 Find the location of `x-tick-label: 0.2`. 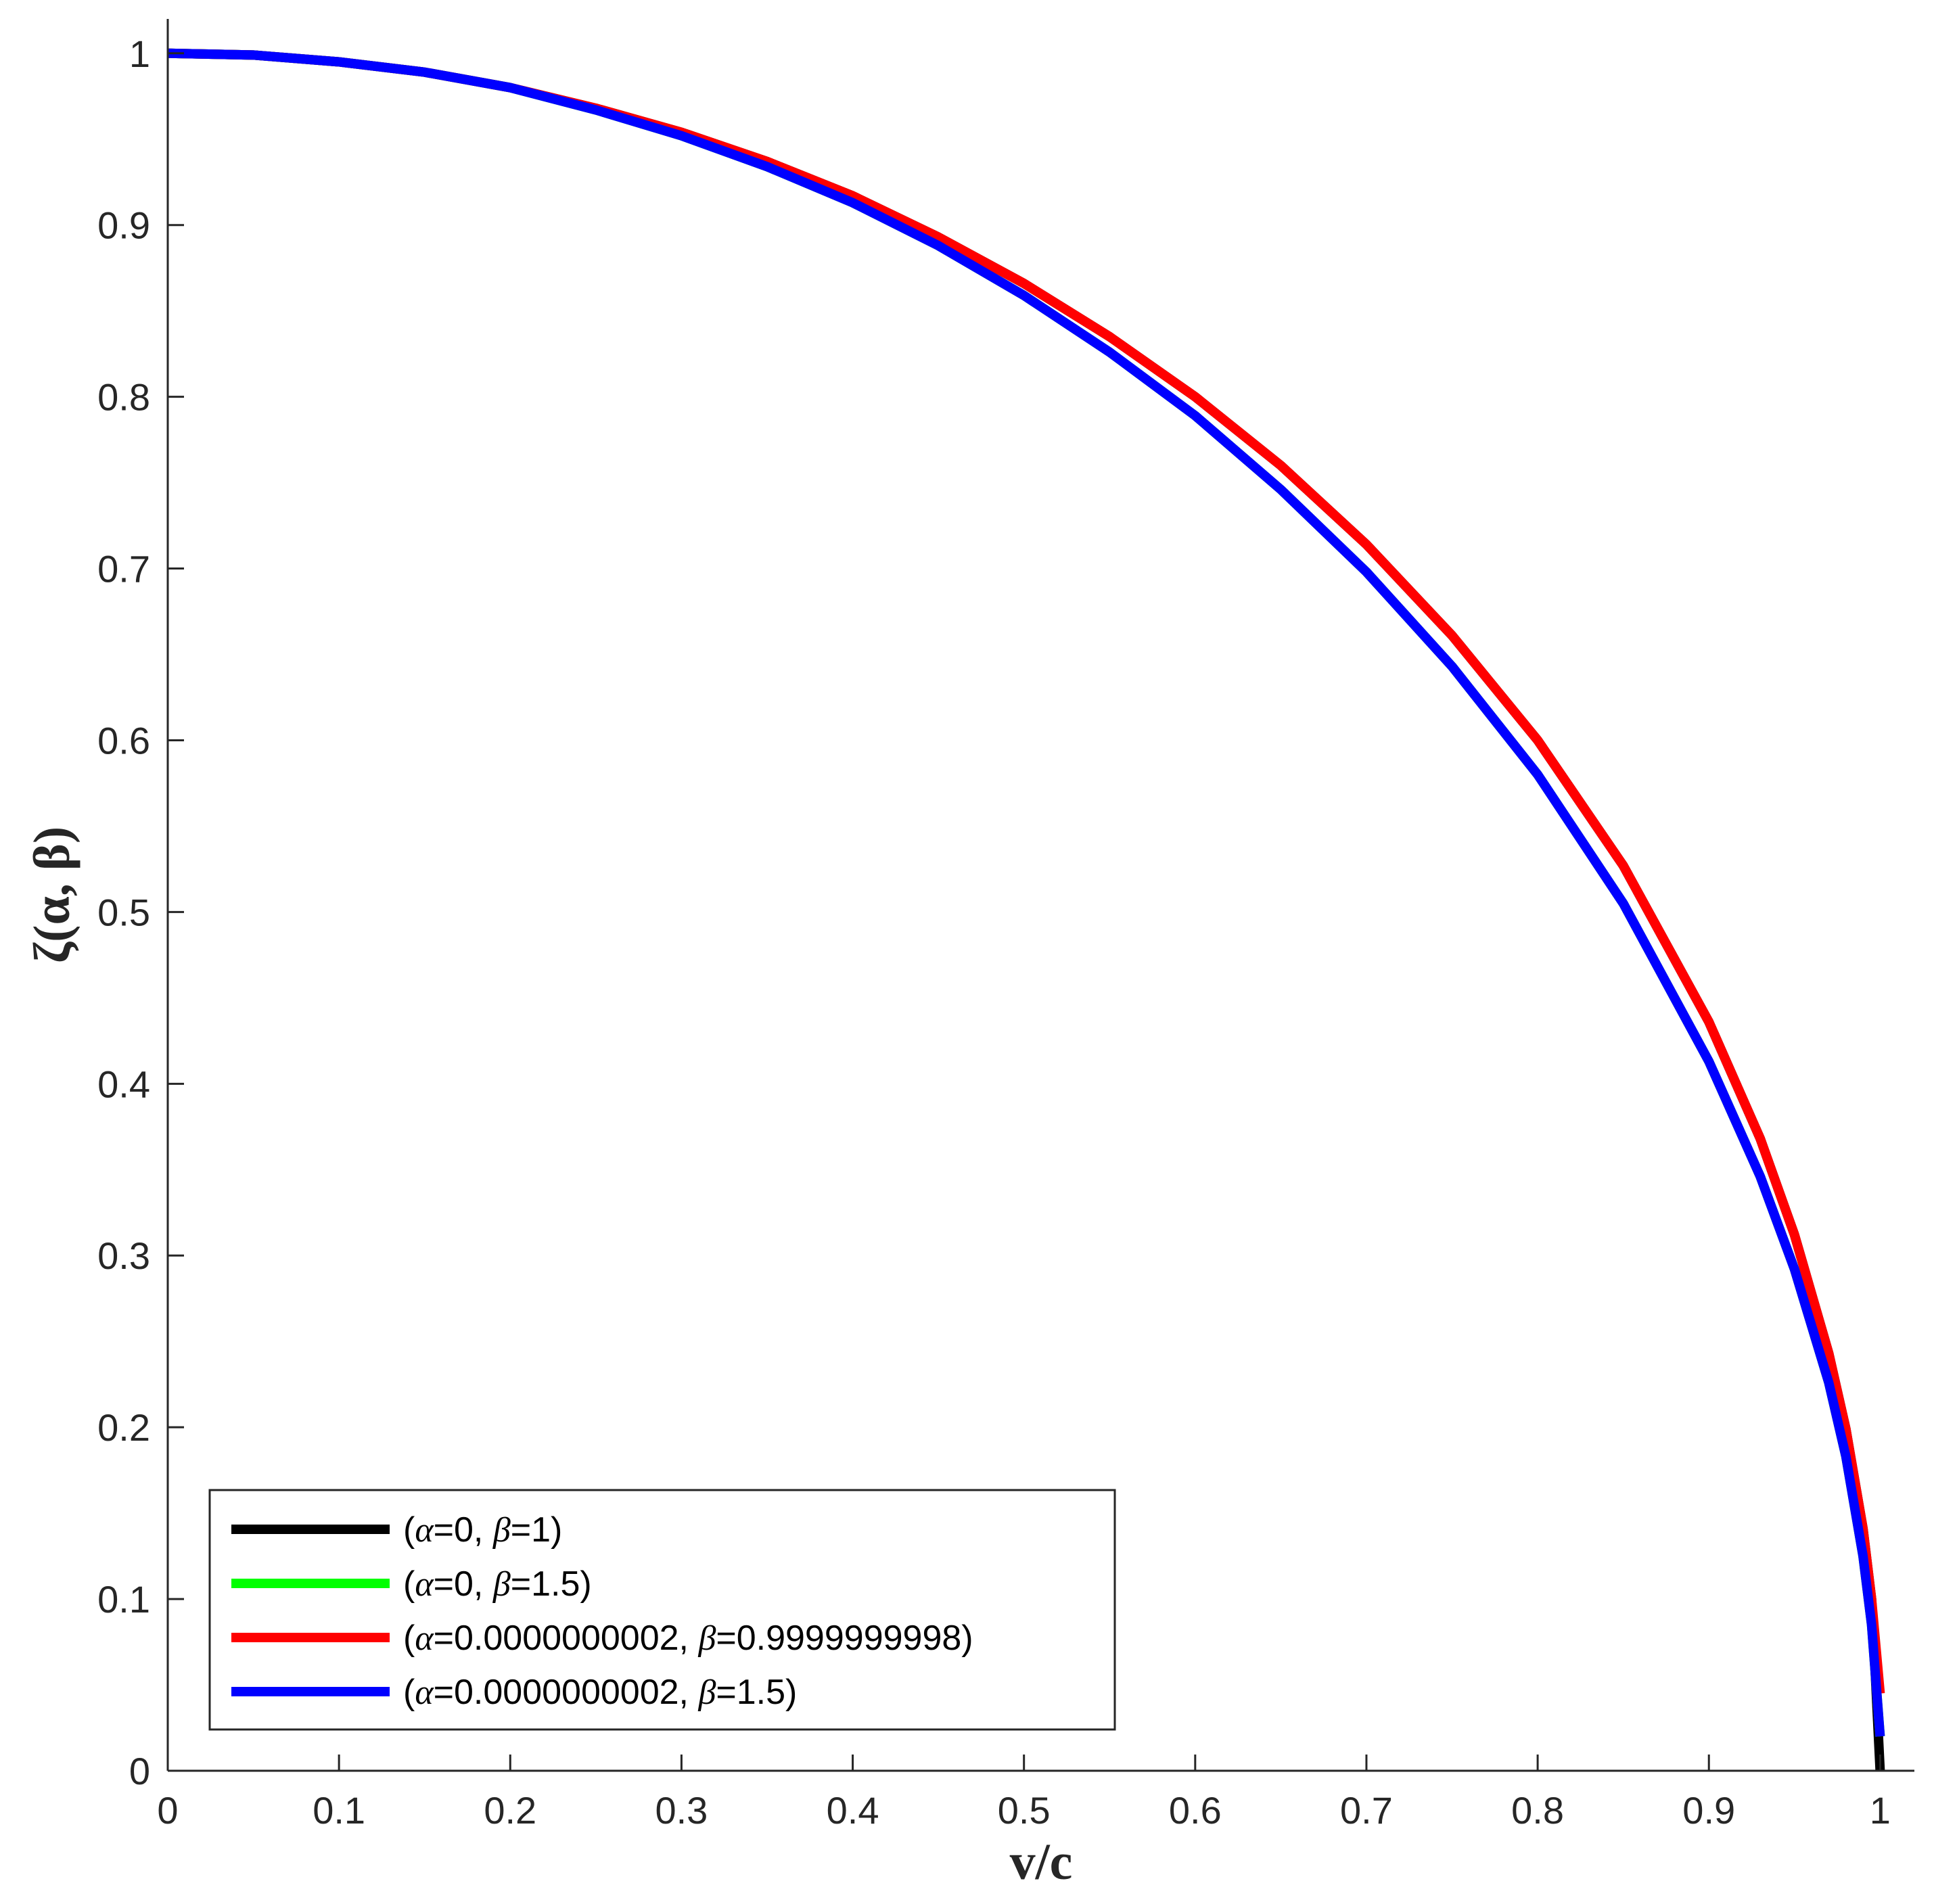

x-tick-label: 0.2 is located at coordinates (510, 1811).